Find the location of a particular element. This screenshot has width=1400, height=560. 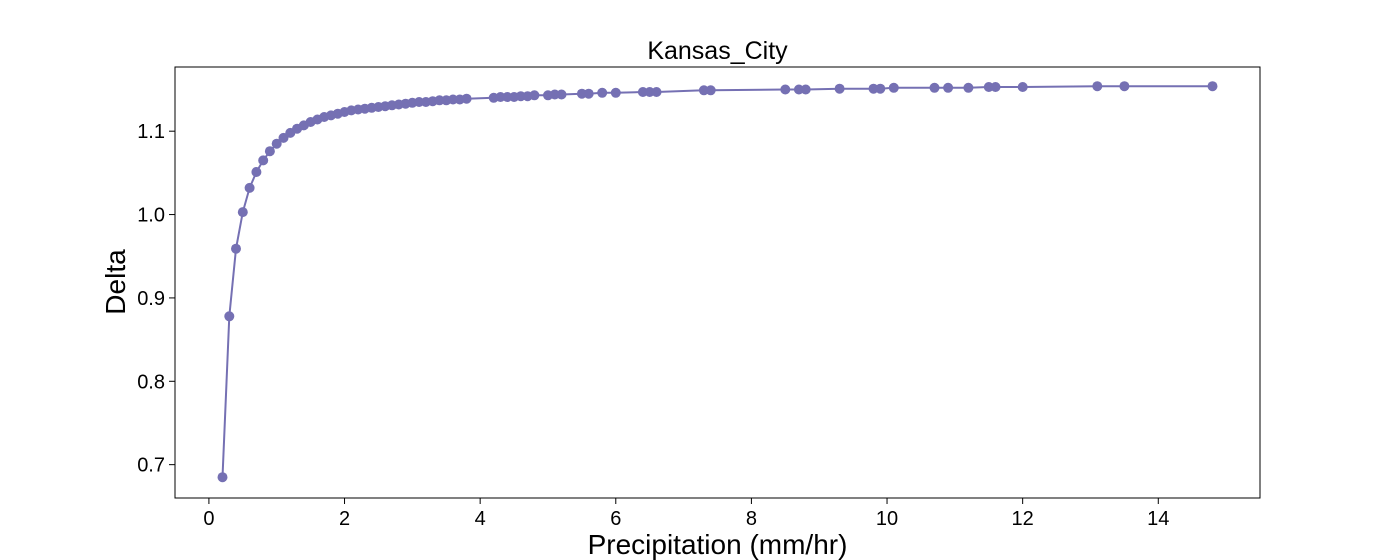

y-tick-label: 0.9 is located at coordinates (151, 299).